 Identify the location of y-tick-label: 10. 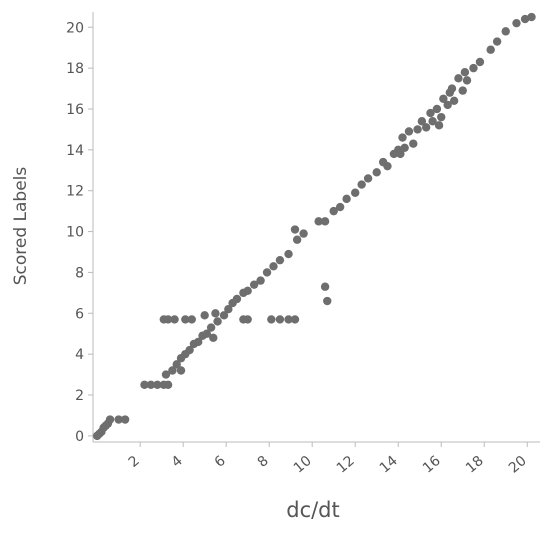
(75, 233).